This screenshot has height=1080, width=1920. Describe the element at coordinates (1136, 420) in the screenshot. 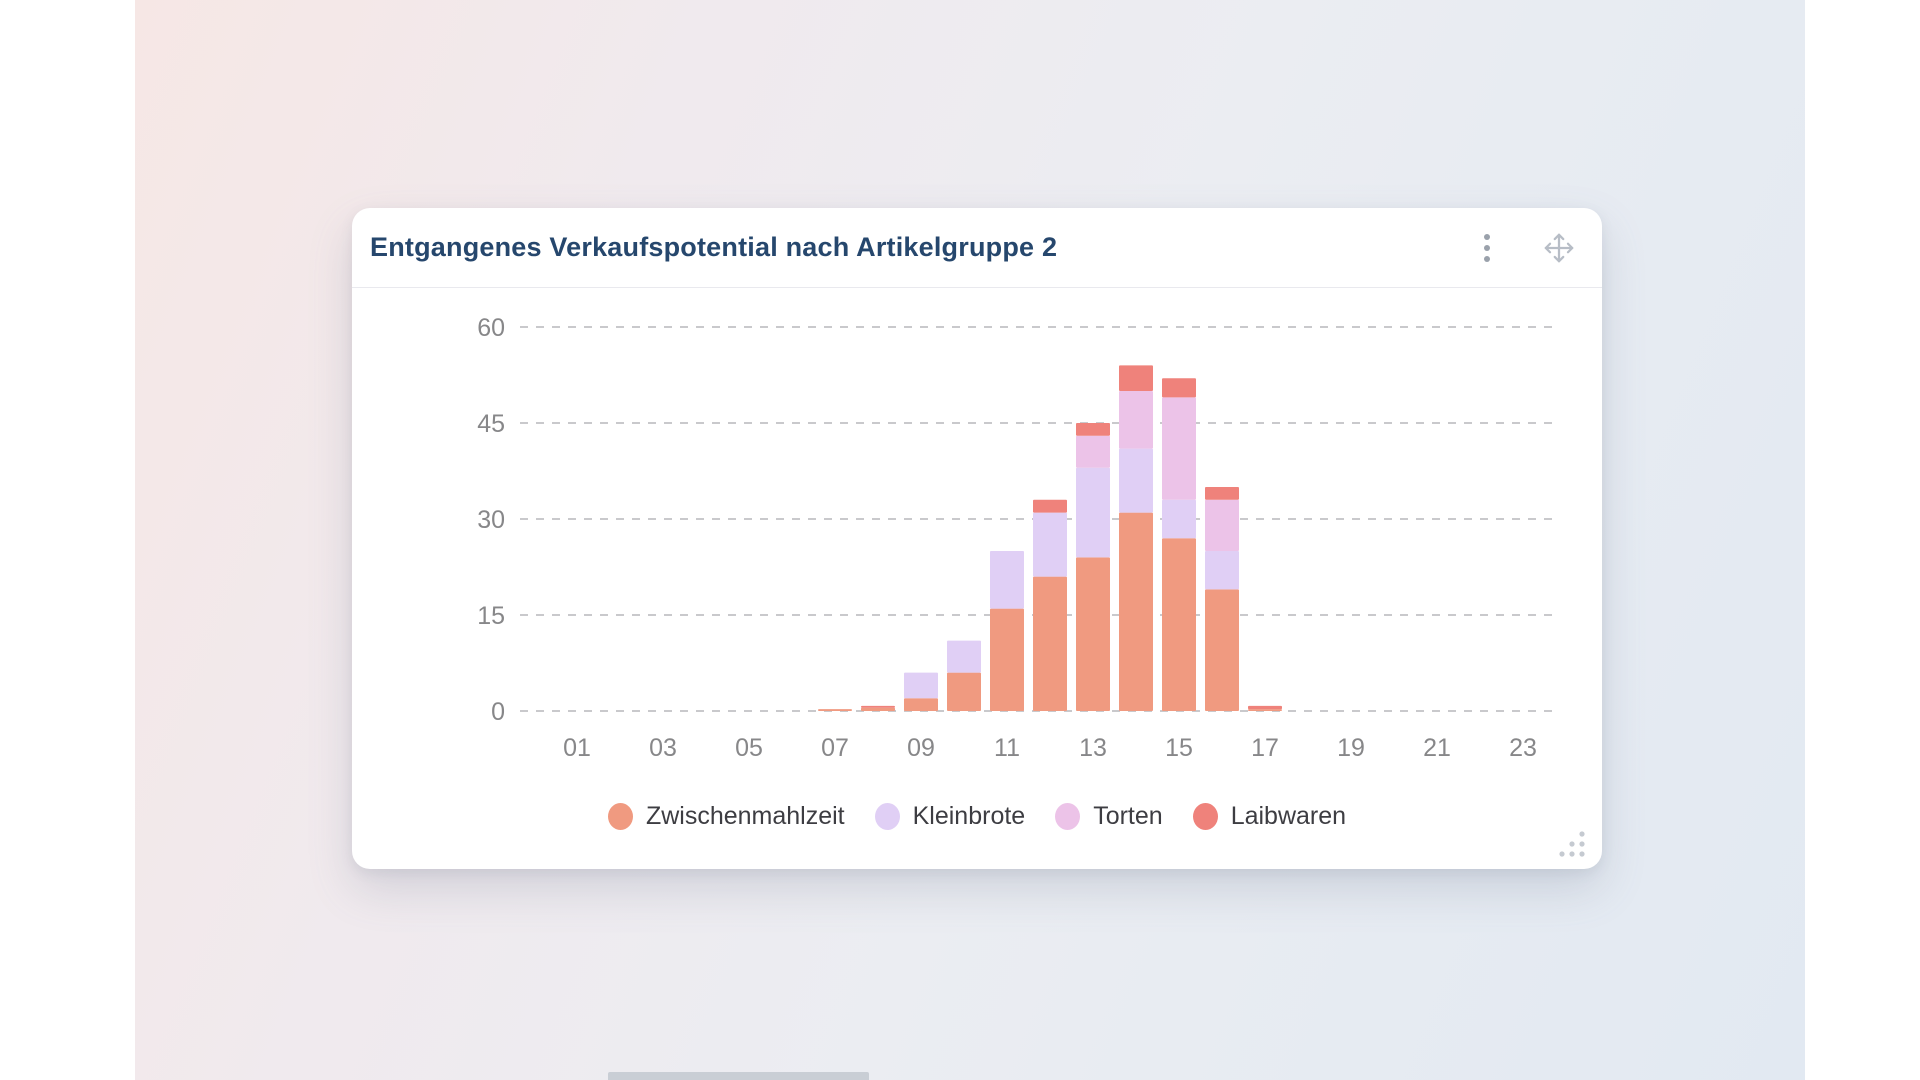

I see `bar-segment-torten-h14` at that location.